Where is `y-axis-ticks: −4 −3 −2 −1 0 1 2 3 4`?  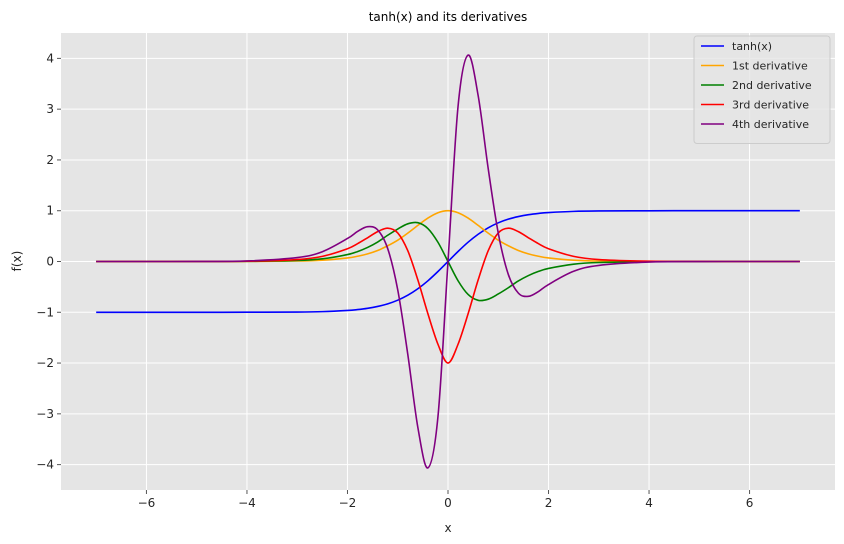 y-axis-ticks: −4 −3 −2 −1 0 1 2 3 4 is located at coordinates (48, 261).